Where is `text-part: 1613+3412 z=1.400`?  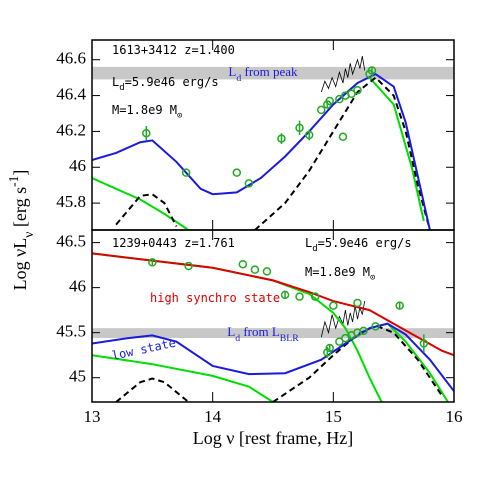 text-part: 1613+3412 z=1.400 is located at coordinates (173, 50).